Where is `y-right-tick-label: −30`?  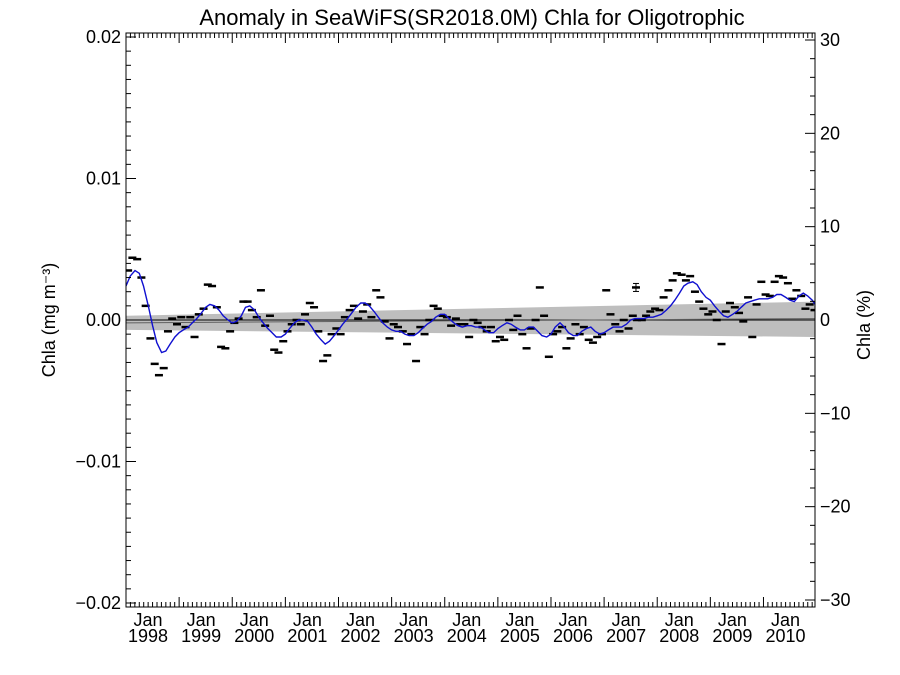
y-right-tick-label: −30 is located at coordinates (835, 600).